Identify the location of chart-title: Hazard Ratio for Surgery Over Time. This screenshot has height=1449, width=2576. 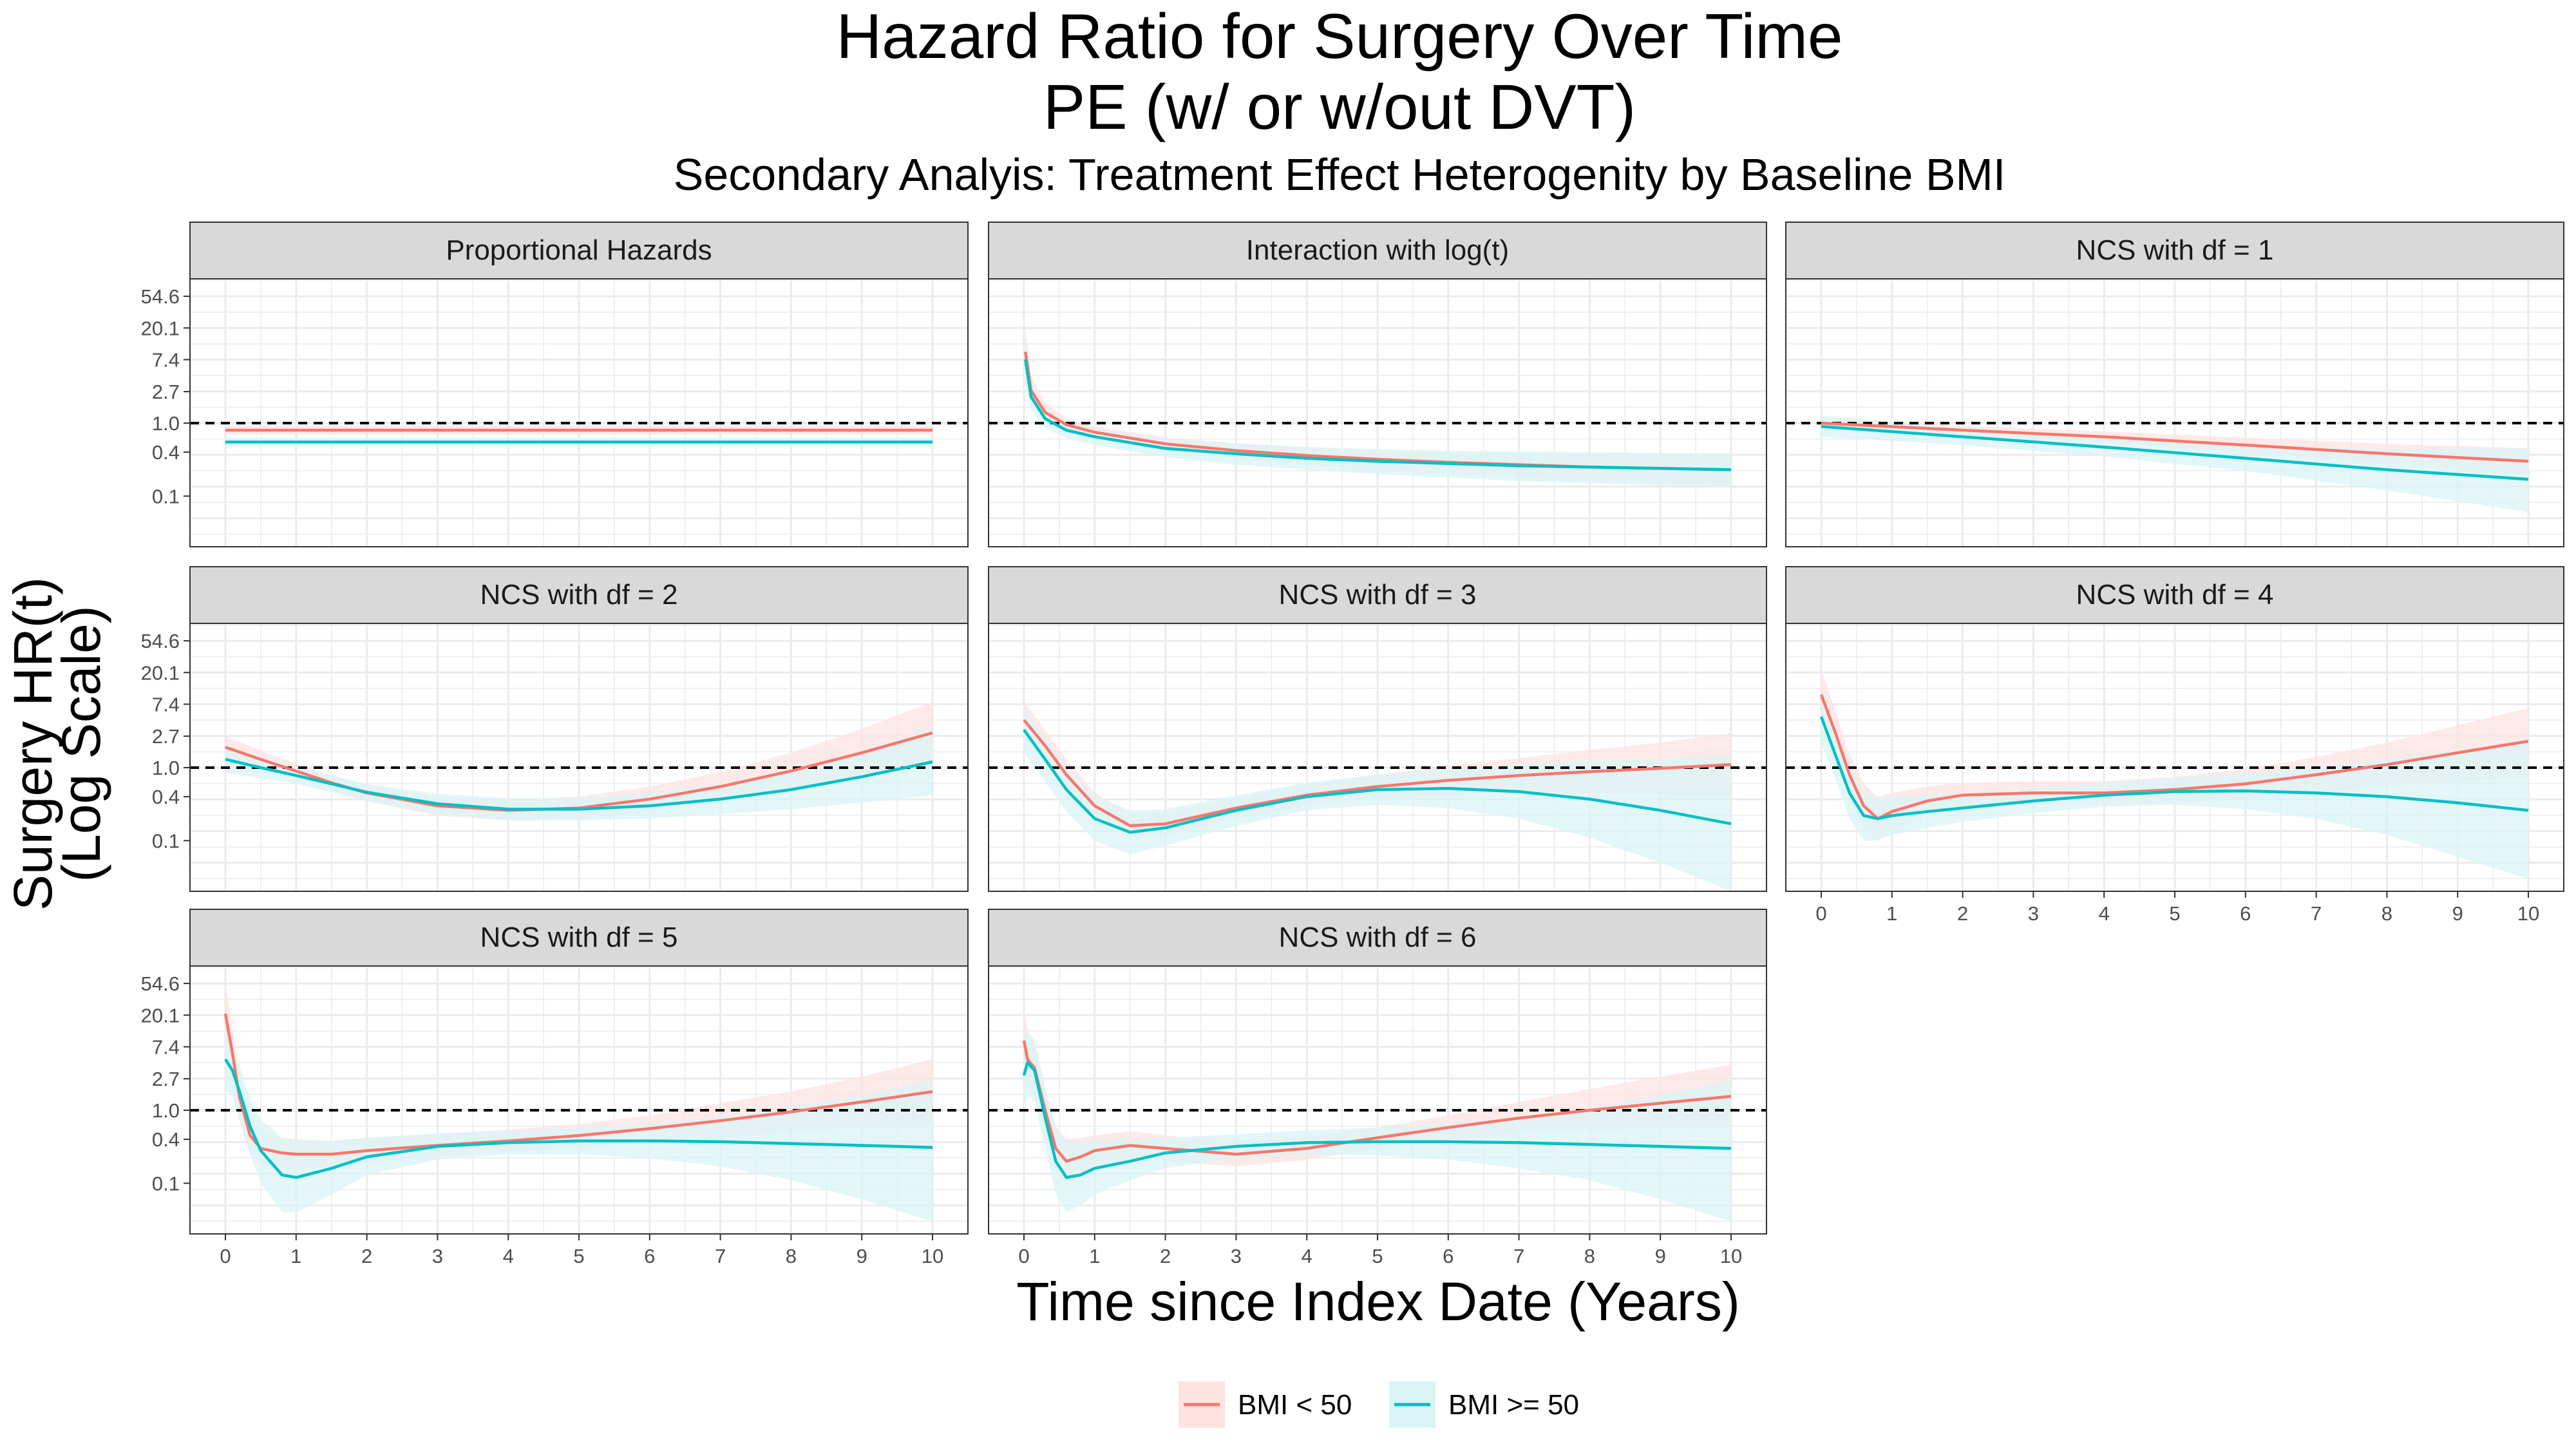
(1339, 36).